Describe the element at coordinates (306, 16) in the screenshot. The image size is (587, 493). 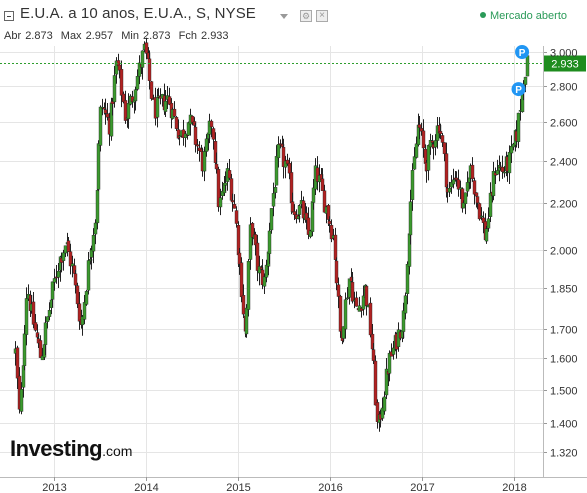
I see `gear-icon: ⚙` at that location.